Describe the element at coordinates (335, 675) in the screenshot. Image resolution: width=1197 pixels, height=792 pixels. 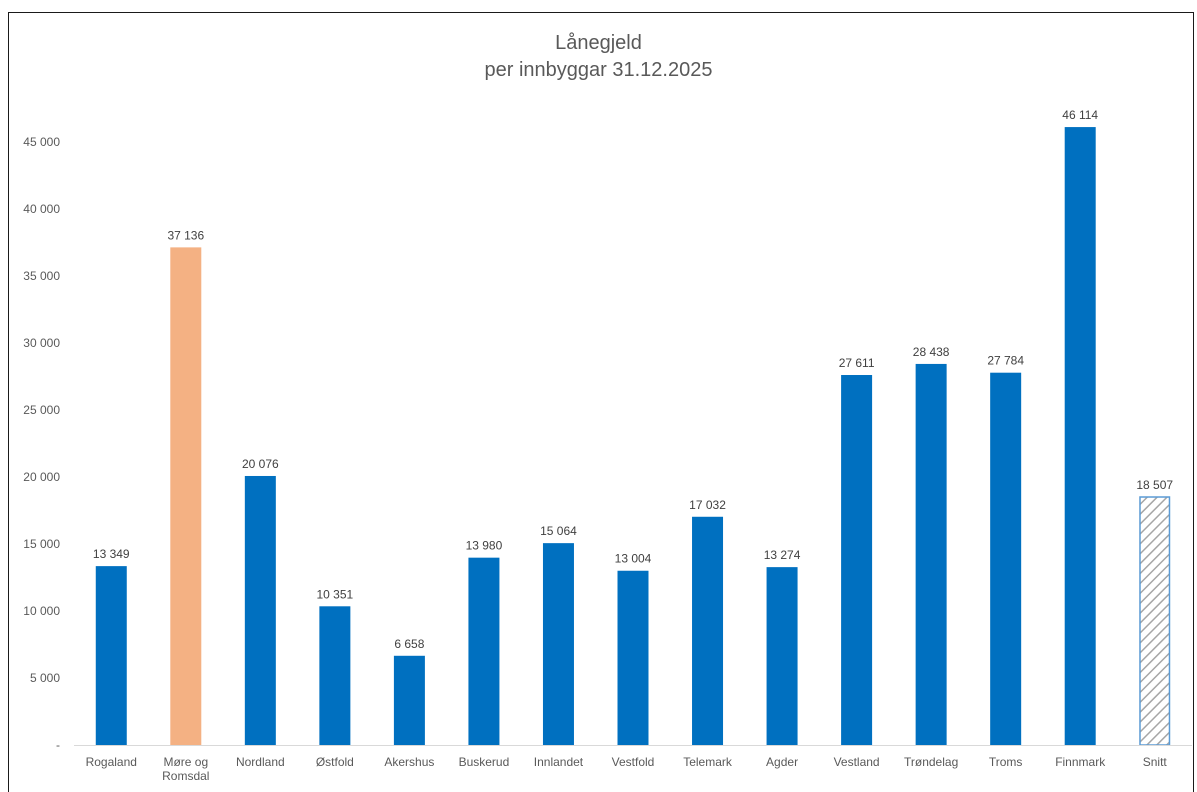
I see `bar-østfold` at that location.